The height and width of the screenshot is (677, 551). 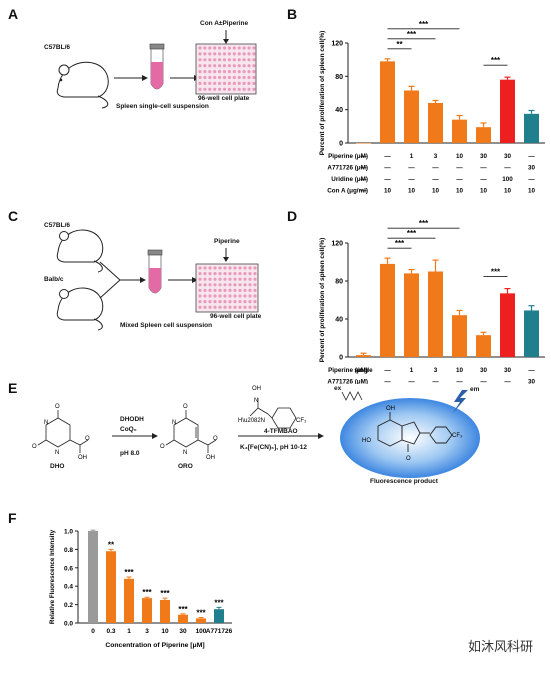 I want to click on y-tick-label: 40, so click(x=339, y=110).